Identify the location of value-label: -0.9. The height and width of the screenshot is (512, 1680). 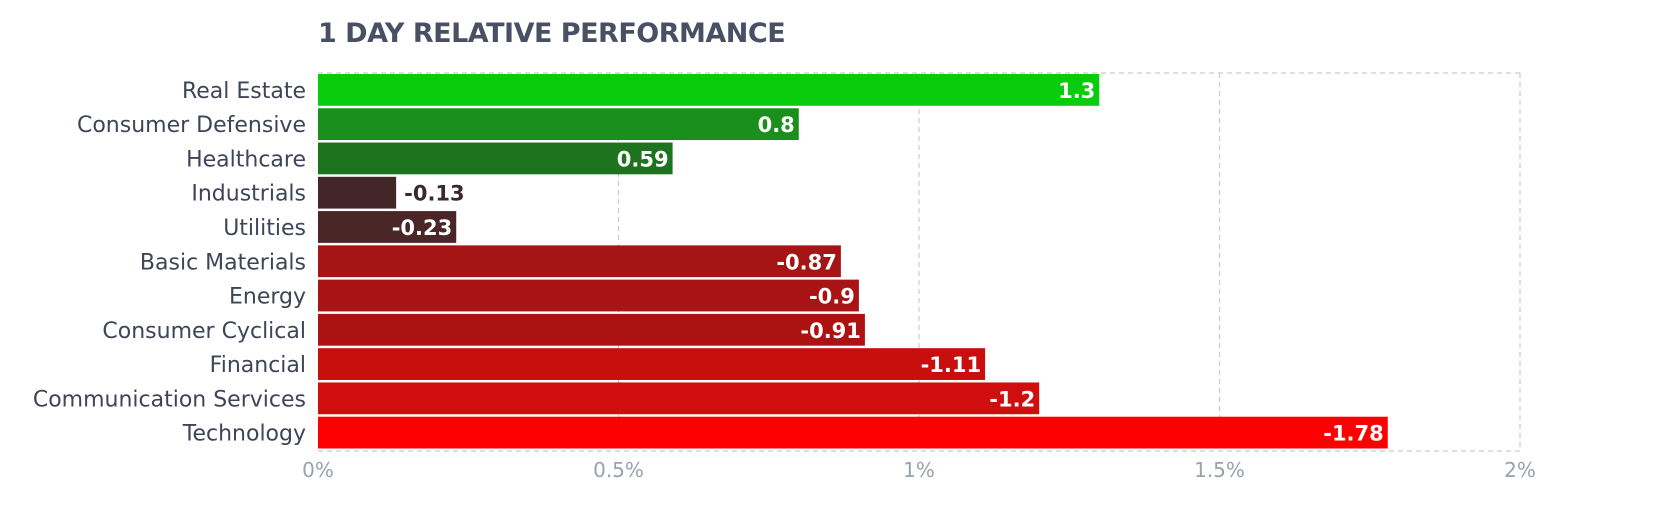
(832, 297).